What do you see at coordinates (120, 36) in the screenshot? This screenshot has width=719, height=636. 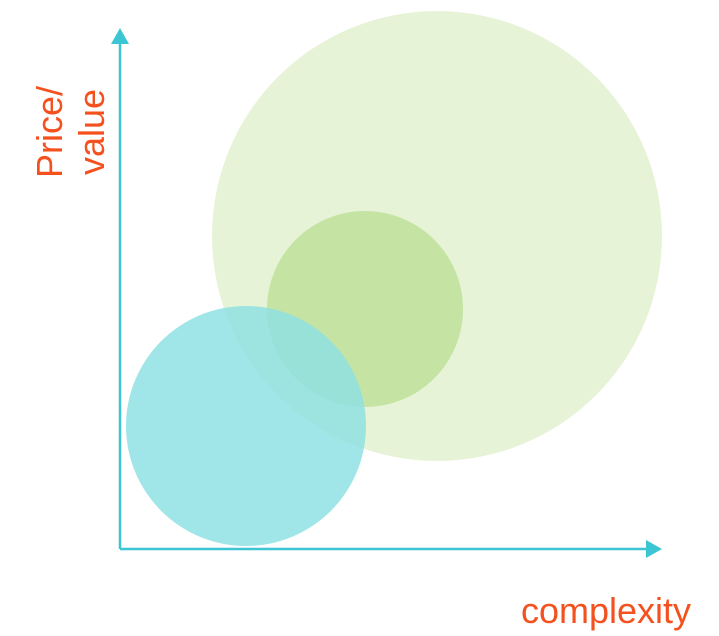 I see `y-axis-arrowhead` at bounding box center [120, 36].